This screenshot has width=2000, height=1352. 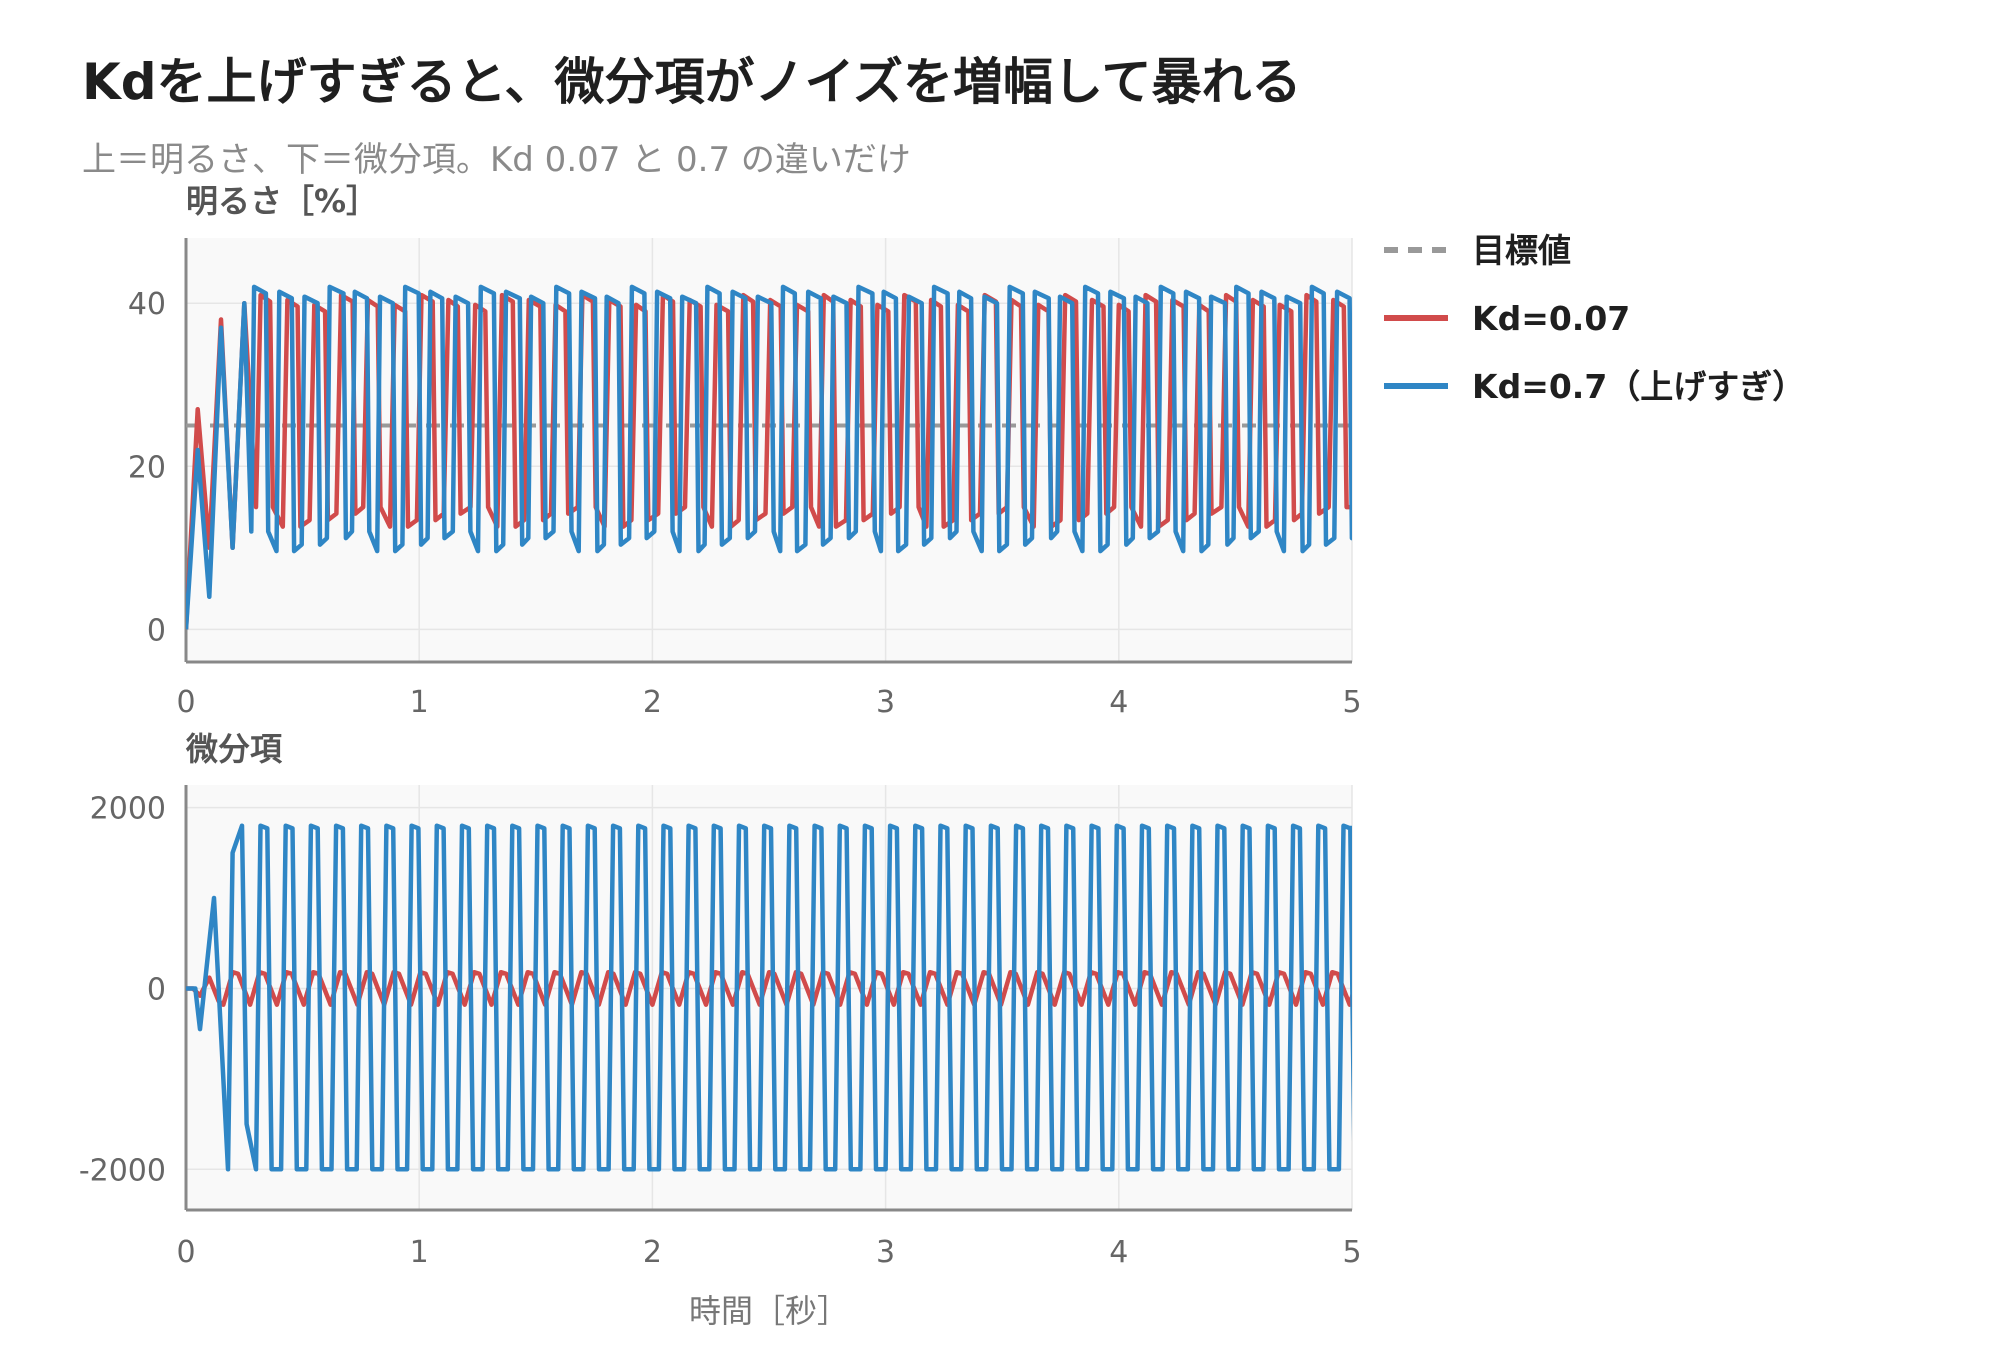 What do you see at coordinates (496, 160) in the screenshot?
I see `chart-subtitle: 上＝明るさ、下＝微分項。Kd 0.07 と 0.7 の違いだけ` at bounding box center [496, 160].